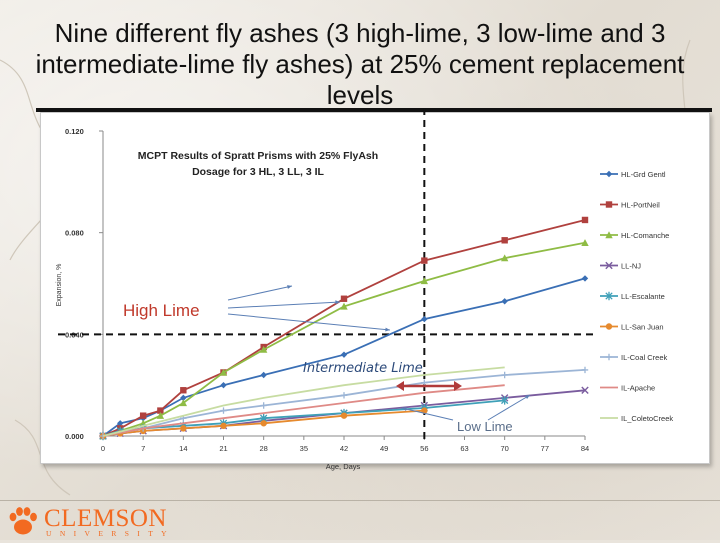  Describe the element at coordinates (183, 448) in the screenshot. I see `x-tick-label: 14` at that location.